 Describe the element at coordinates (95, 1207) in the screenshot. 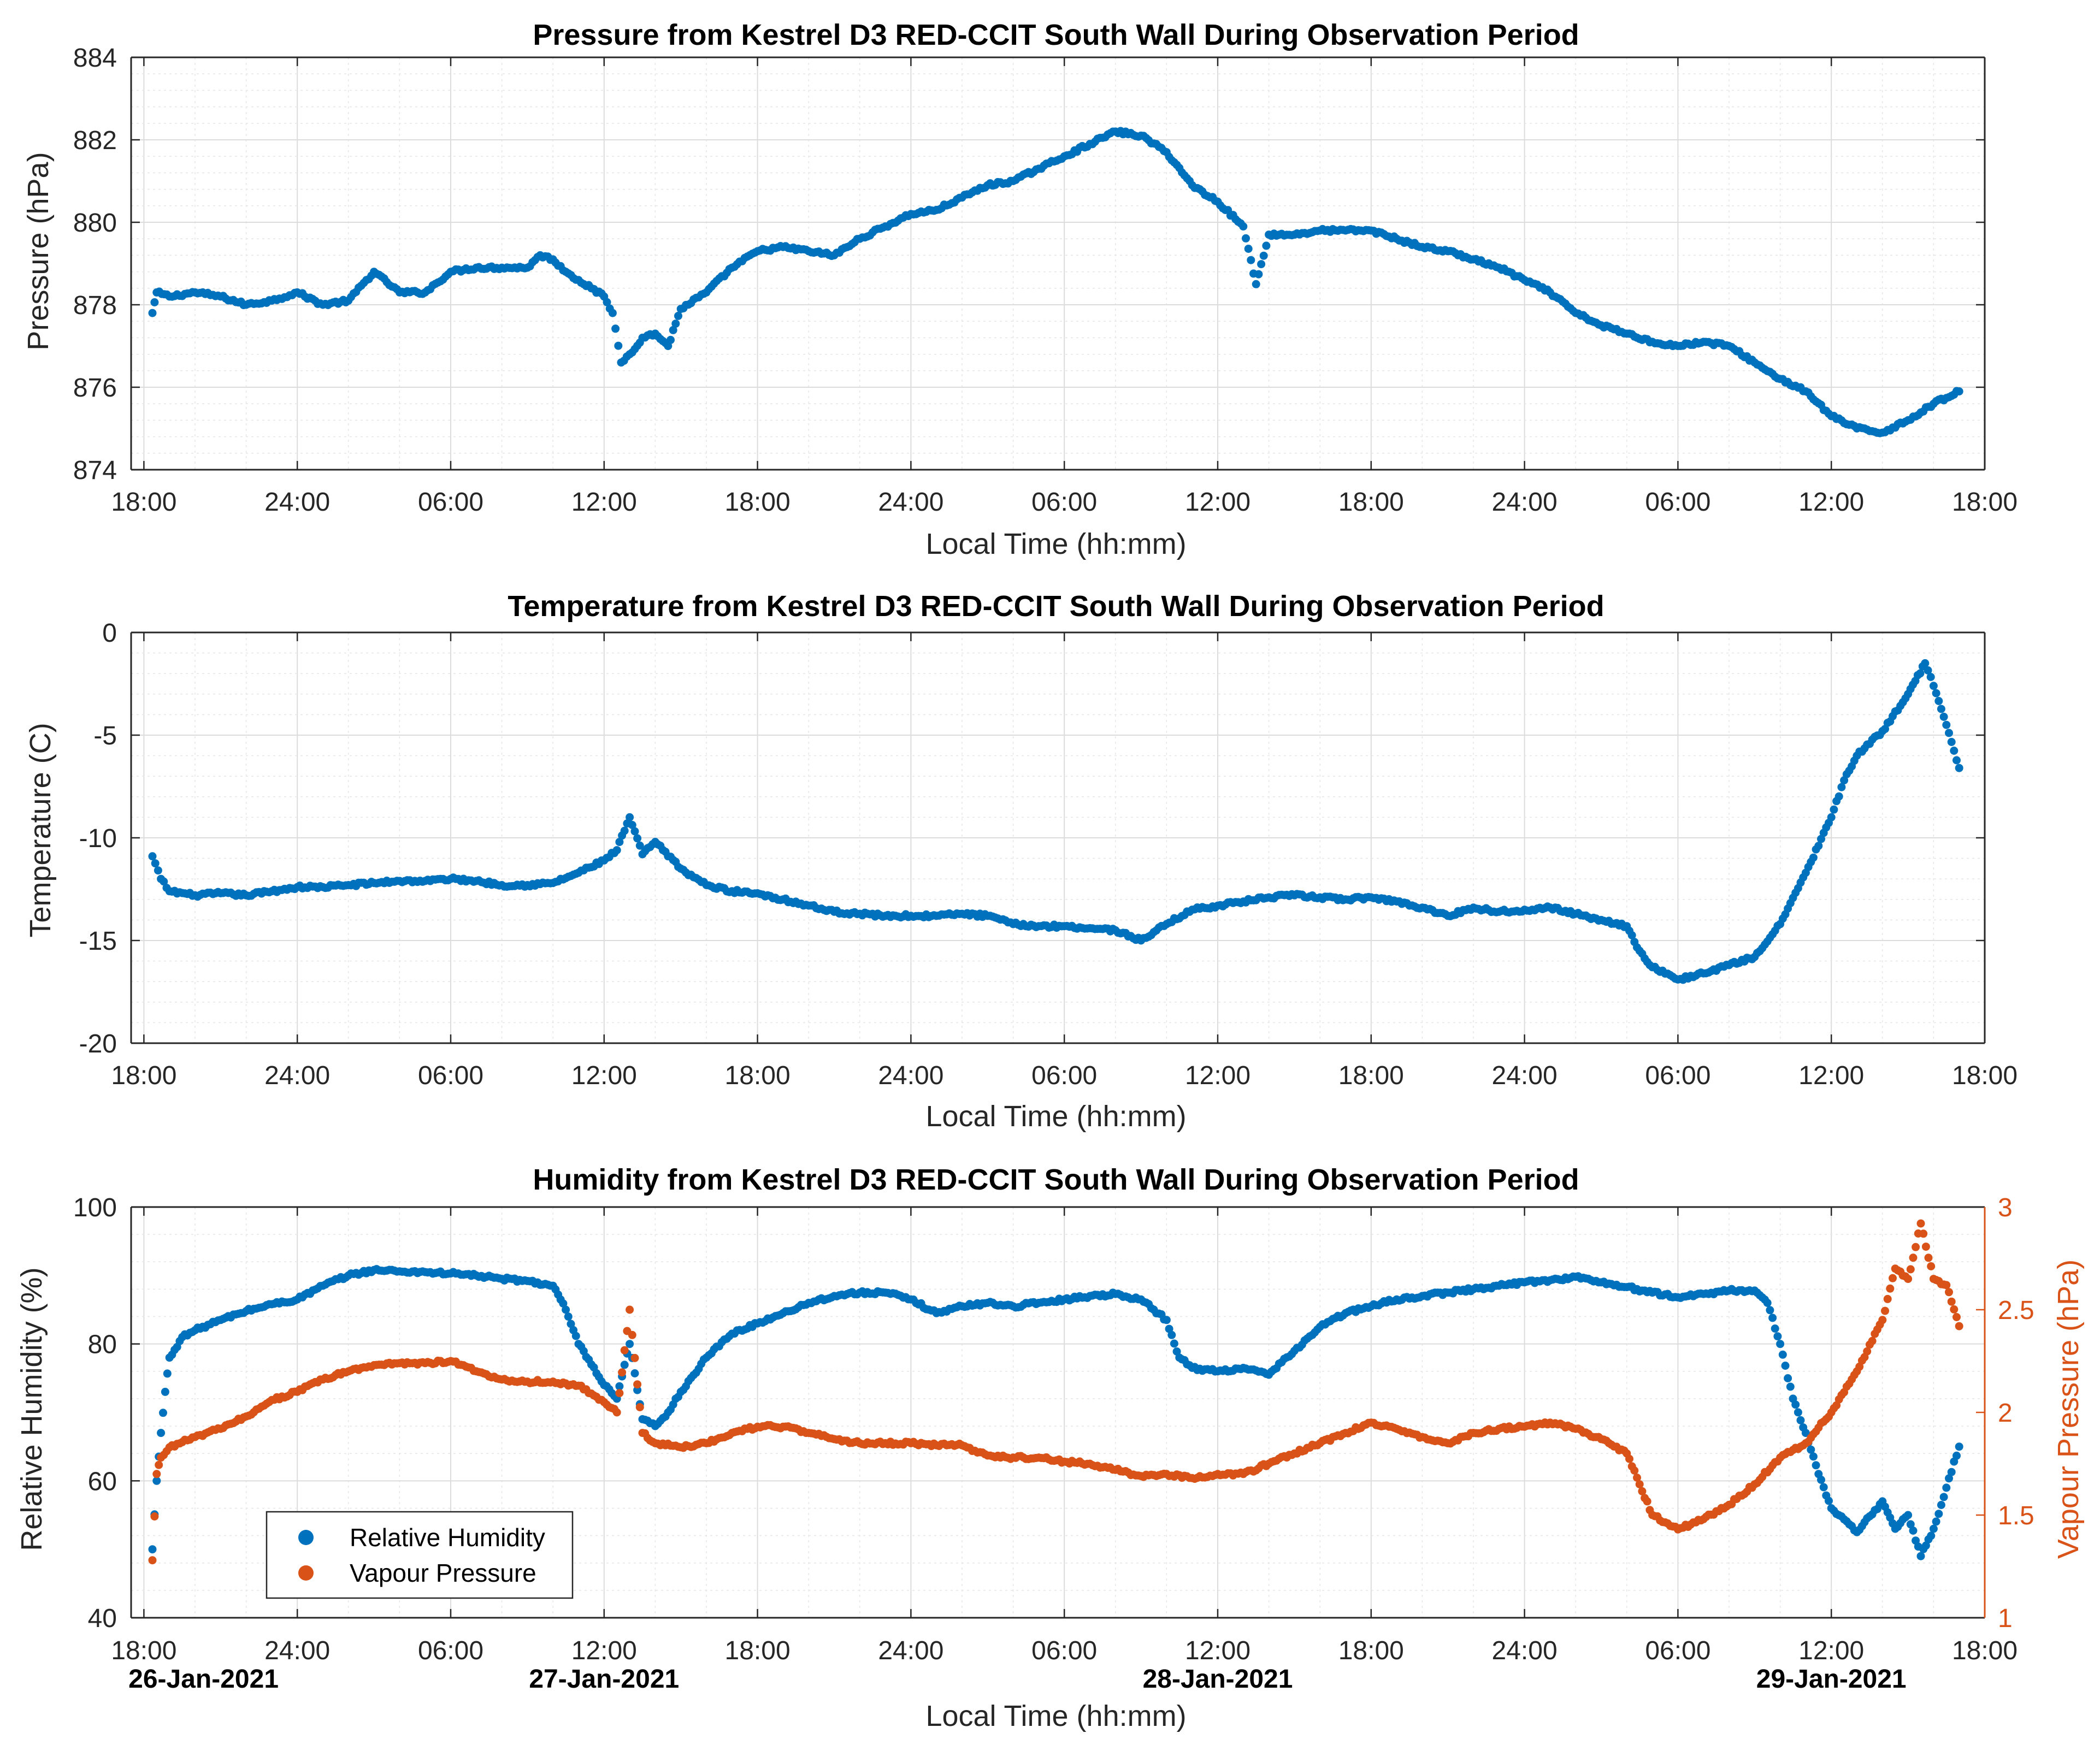

I see `y-tick-label: 100` at that location.